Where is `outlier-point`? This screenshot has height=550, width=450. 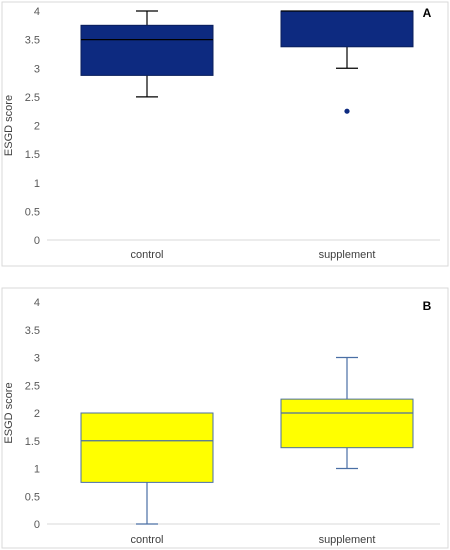 outlier-point is located at coordinates (347, 111).